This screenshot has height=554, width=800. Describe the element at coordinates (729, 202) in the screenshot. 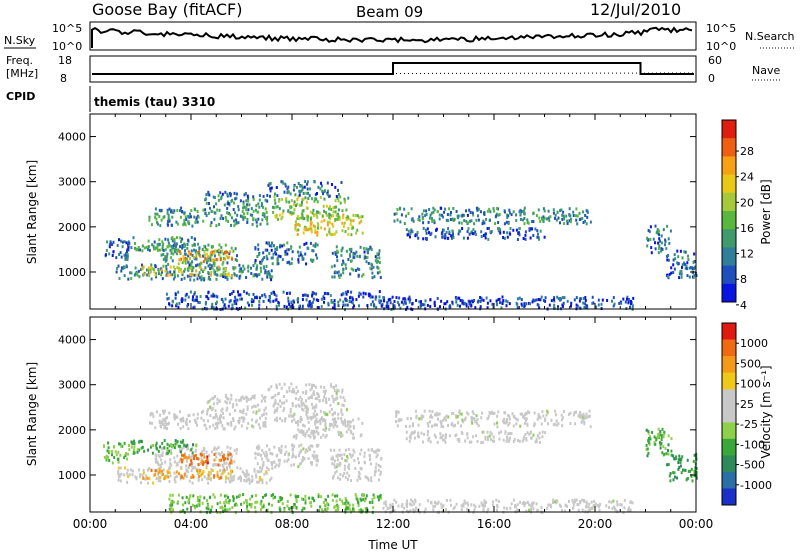

I see `colorbar-segment` at that location.